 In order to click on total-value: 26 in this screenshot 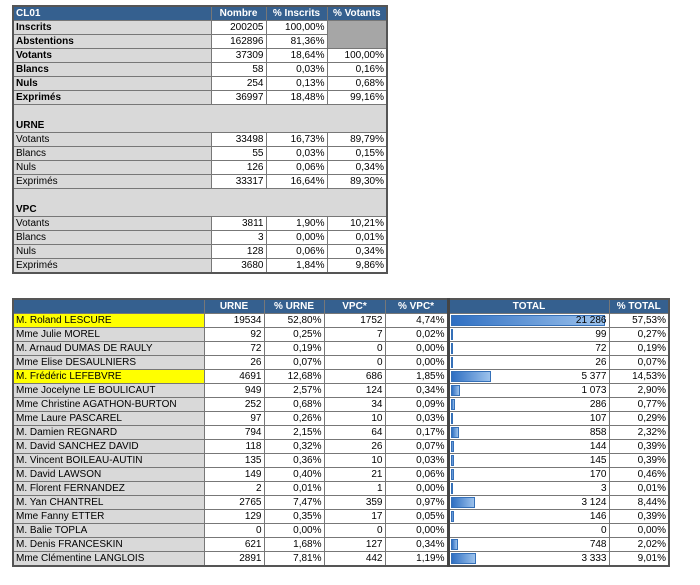, I will do `click(601, 362)`.